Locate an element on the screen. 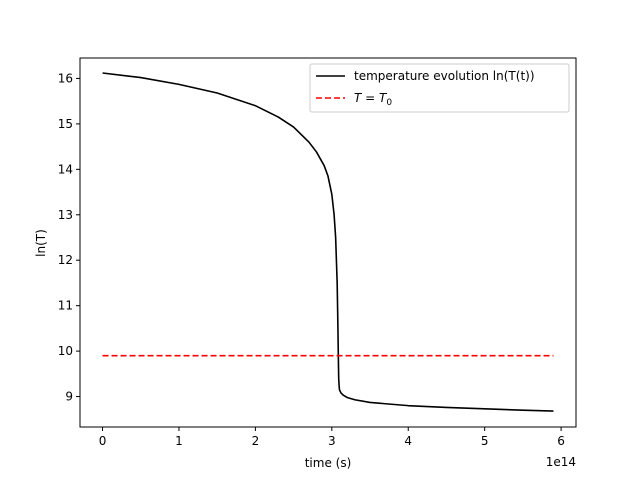 The width and height of the screenshot is (640, 480). y-axis-label: ln(T) is located at coordinates (41, 243).